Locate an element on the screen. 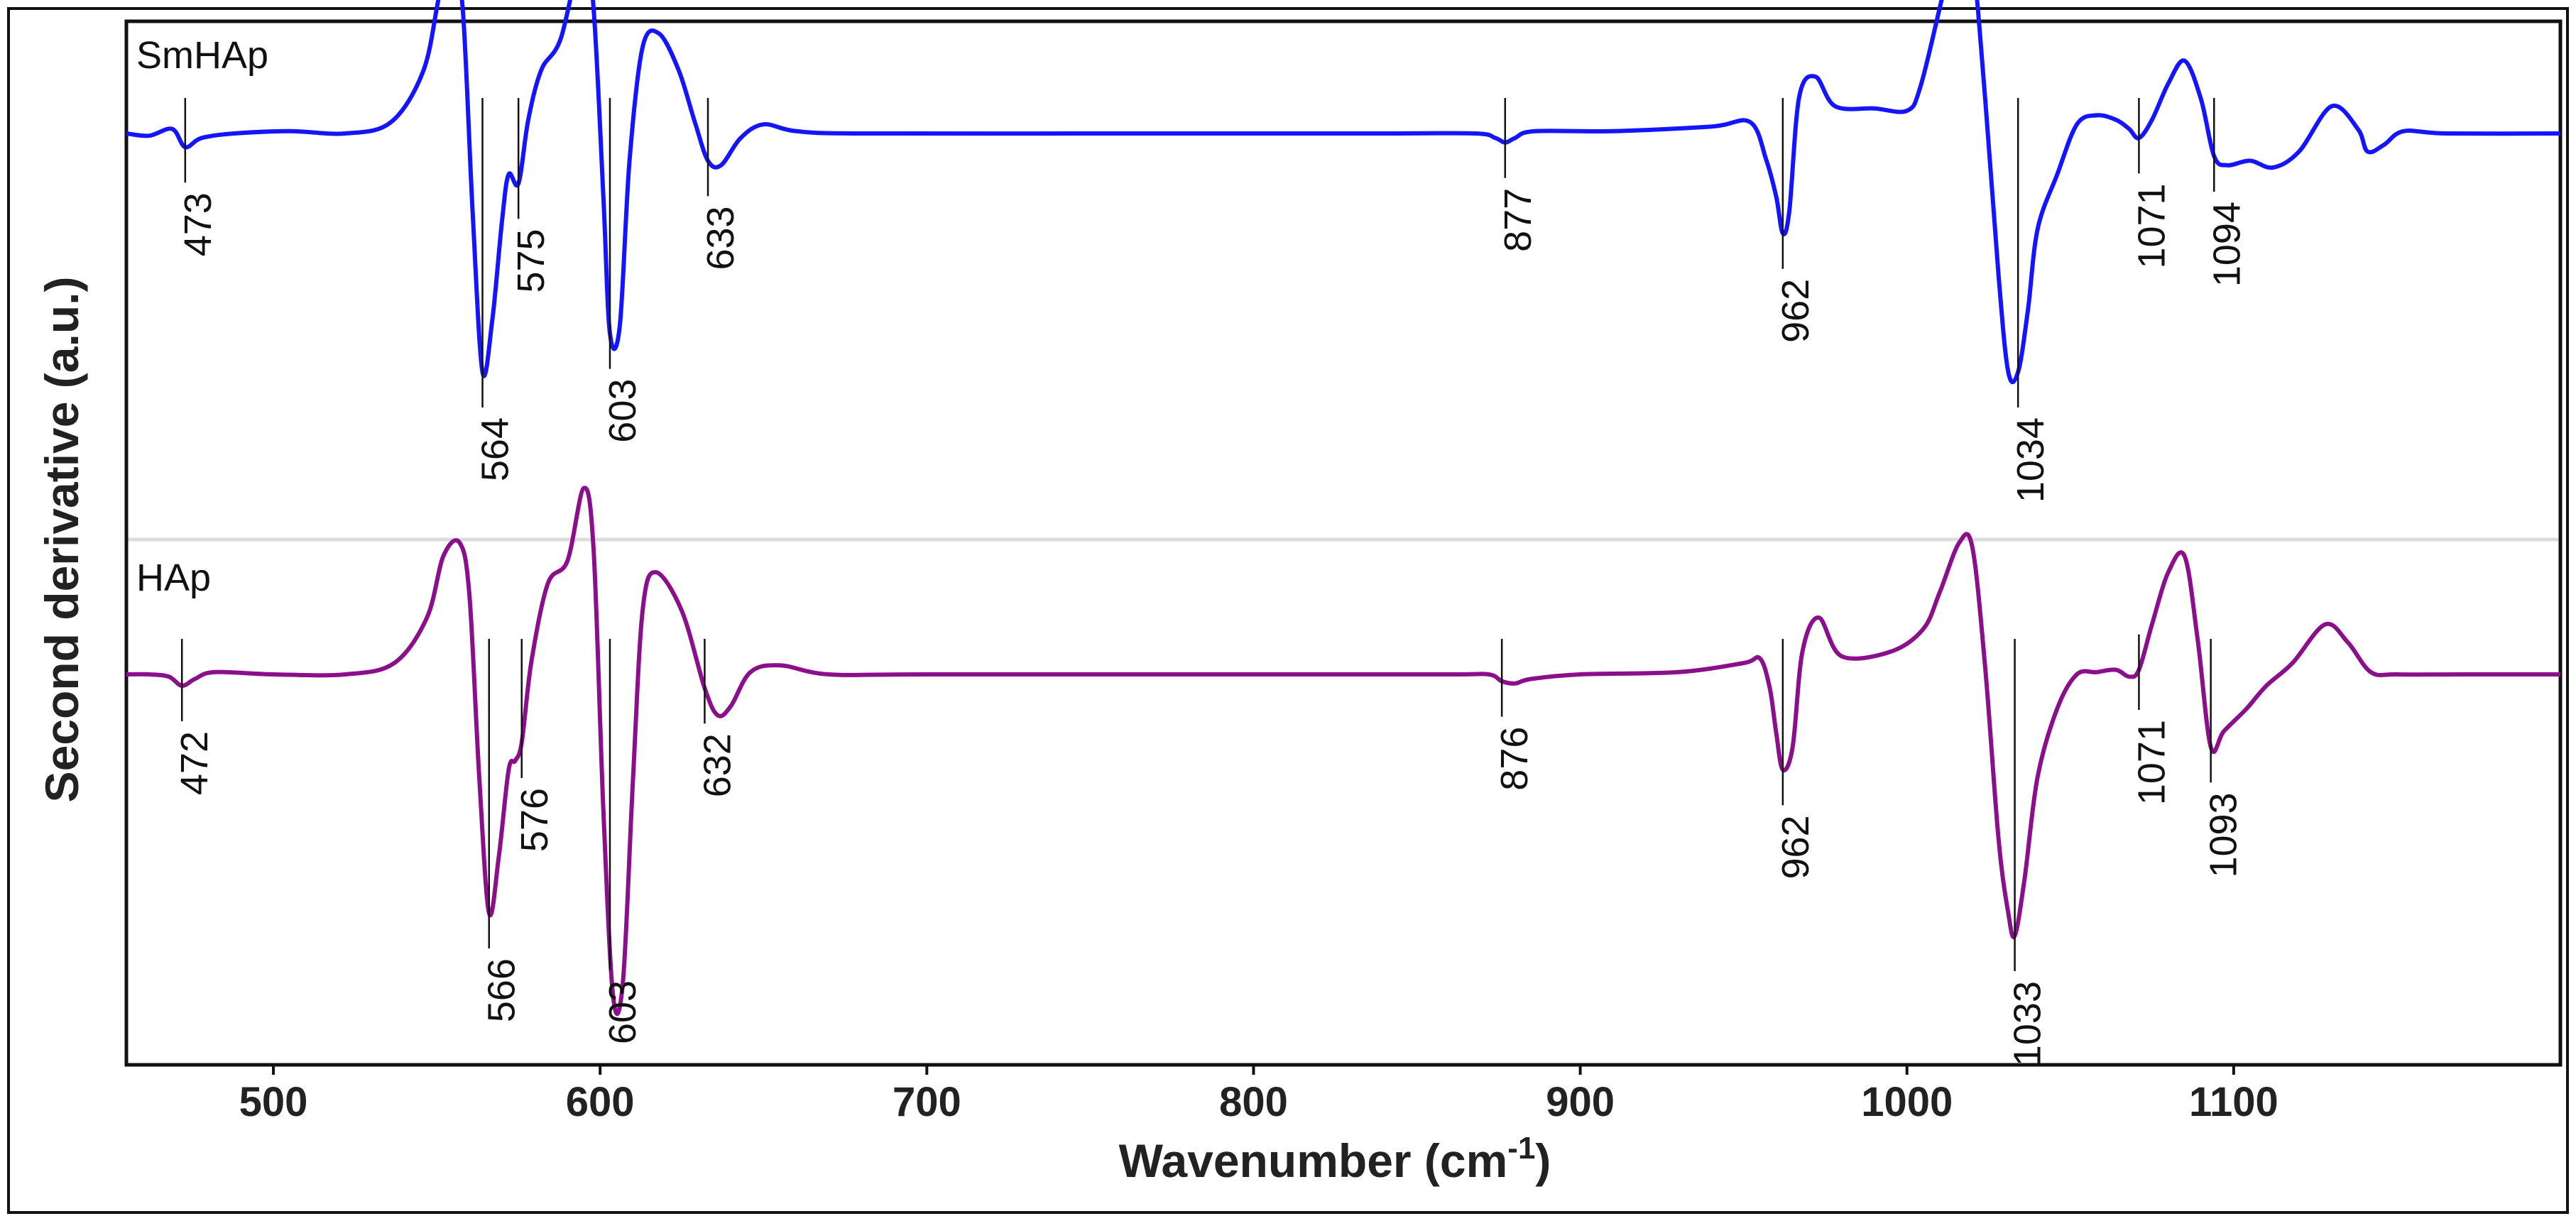 This screenshot has width=2576, height=1221. peak-label: 1093 is located at coordinates (2224, 835).